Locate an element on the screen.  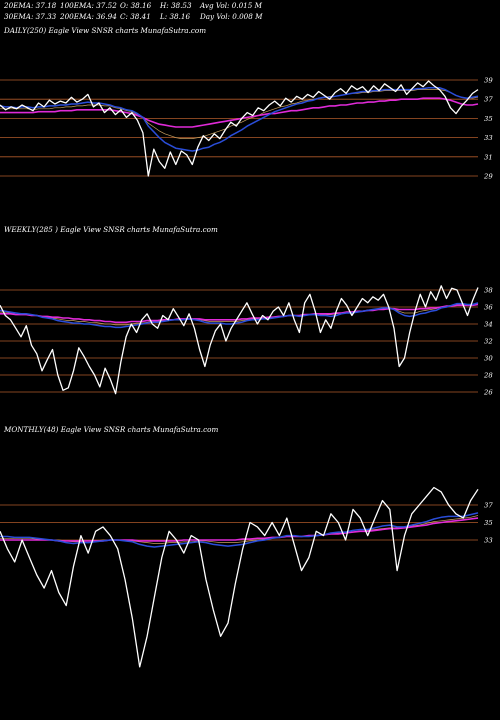
stat-high: H: 38.53 is located at coordinates (175, 5).